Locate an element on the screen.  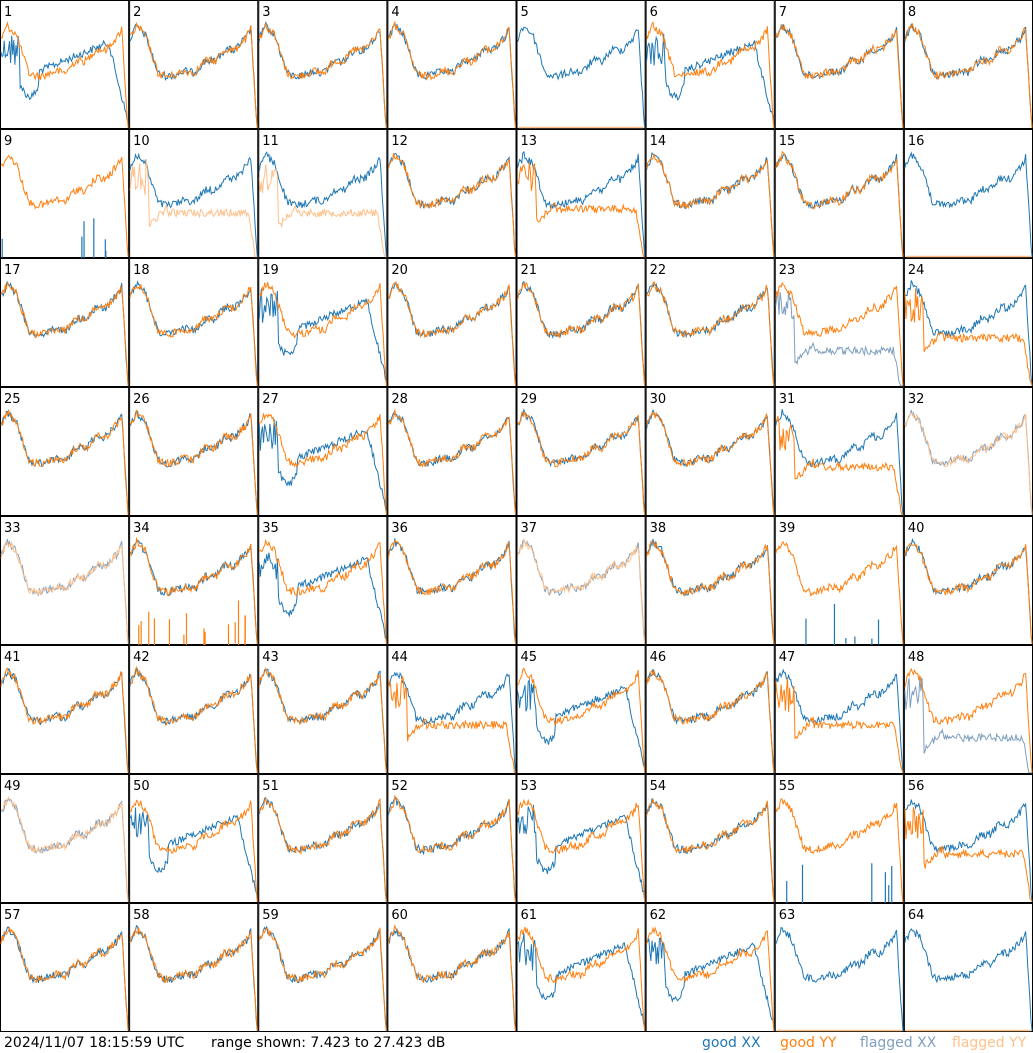
panel-number: 11 is located at coordinates (270, 141).